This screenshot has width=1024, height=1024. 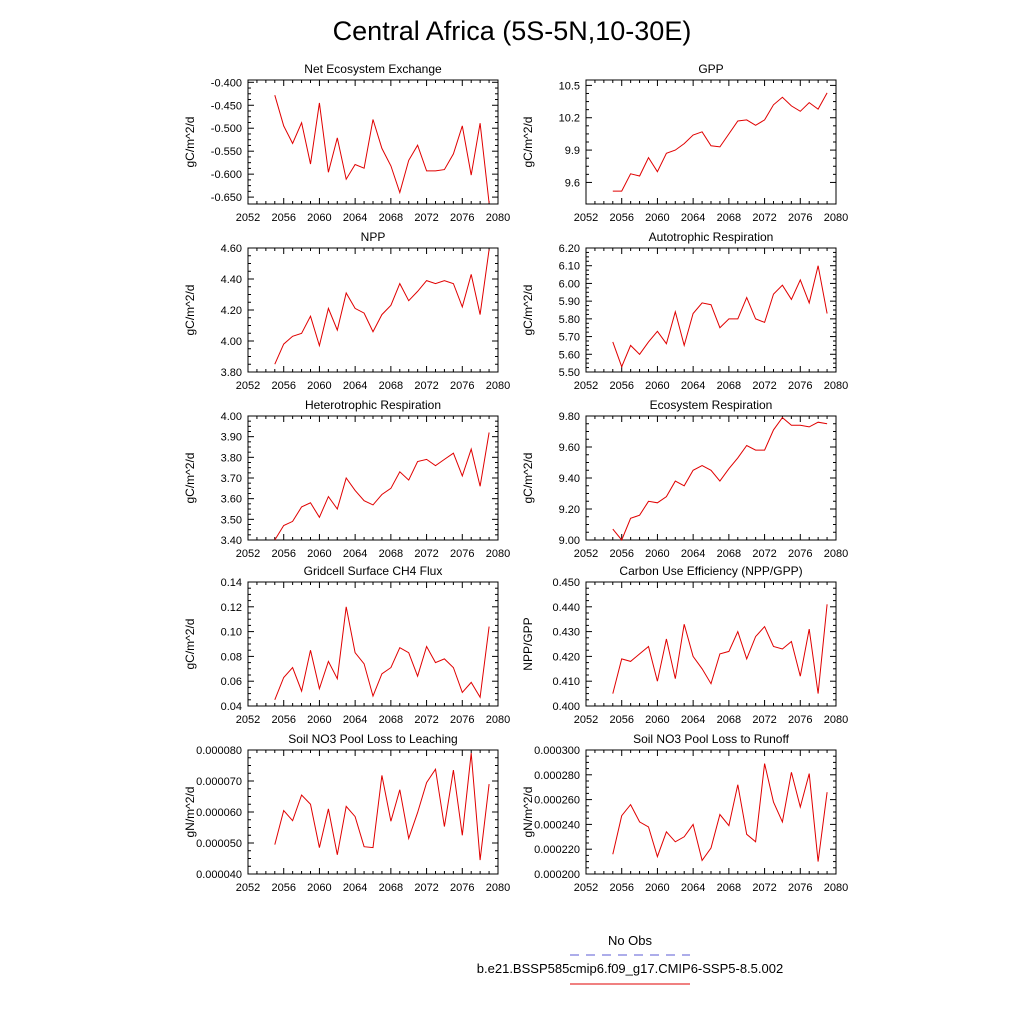 What do you see at coordinates (569, 541) in the screenshot?
I see `y-tick-label: 9.00` at bounding box center [569, 541].